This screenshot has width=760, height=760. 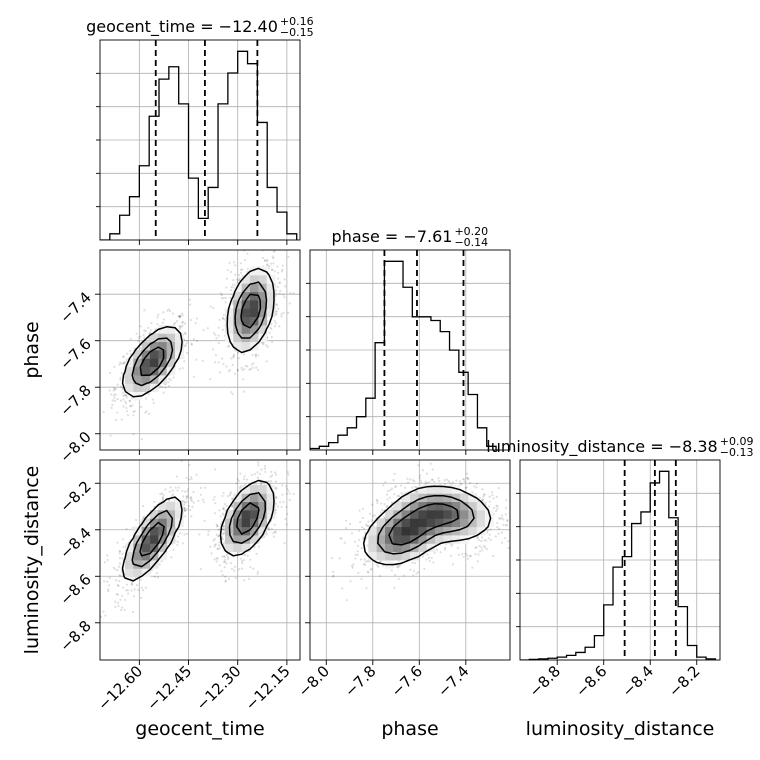 What do you see at coordinates (601, 447) in the screenshot?
I see `title-value: luminosity_distance = −8.38` at bounding box center [601, 447].